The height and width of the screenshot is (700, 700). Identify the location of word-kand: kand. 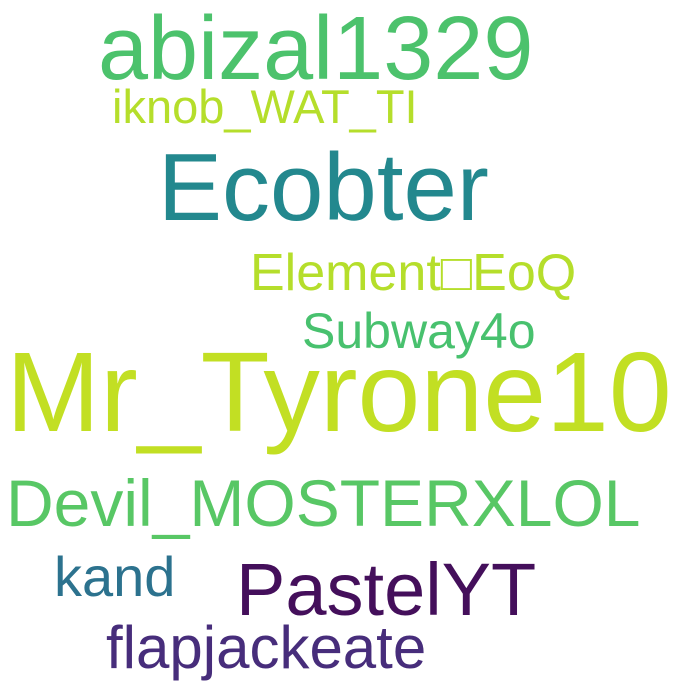
(115, 576).